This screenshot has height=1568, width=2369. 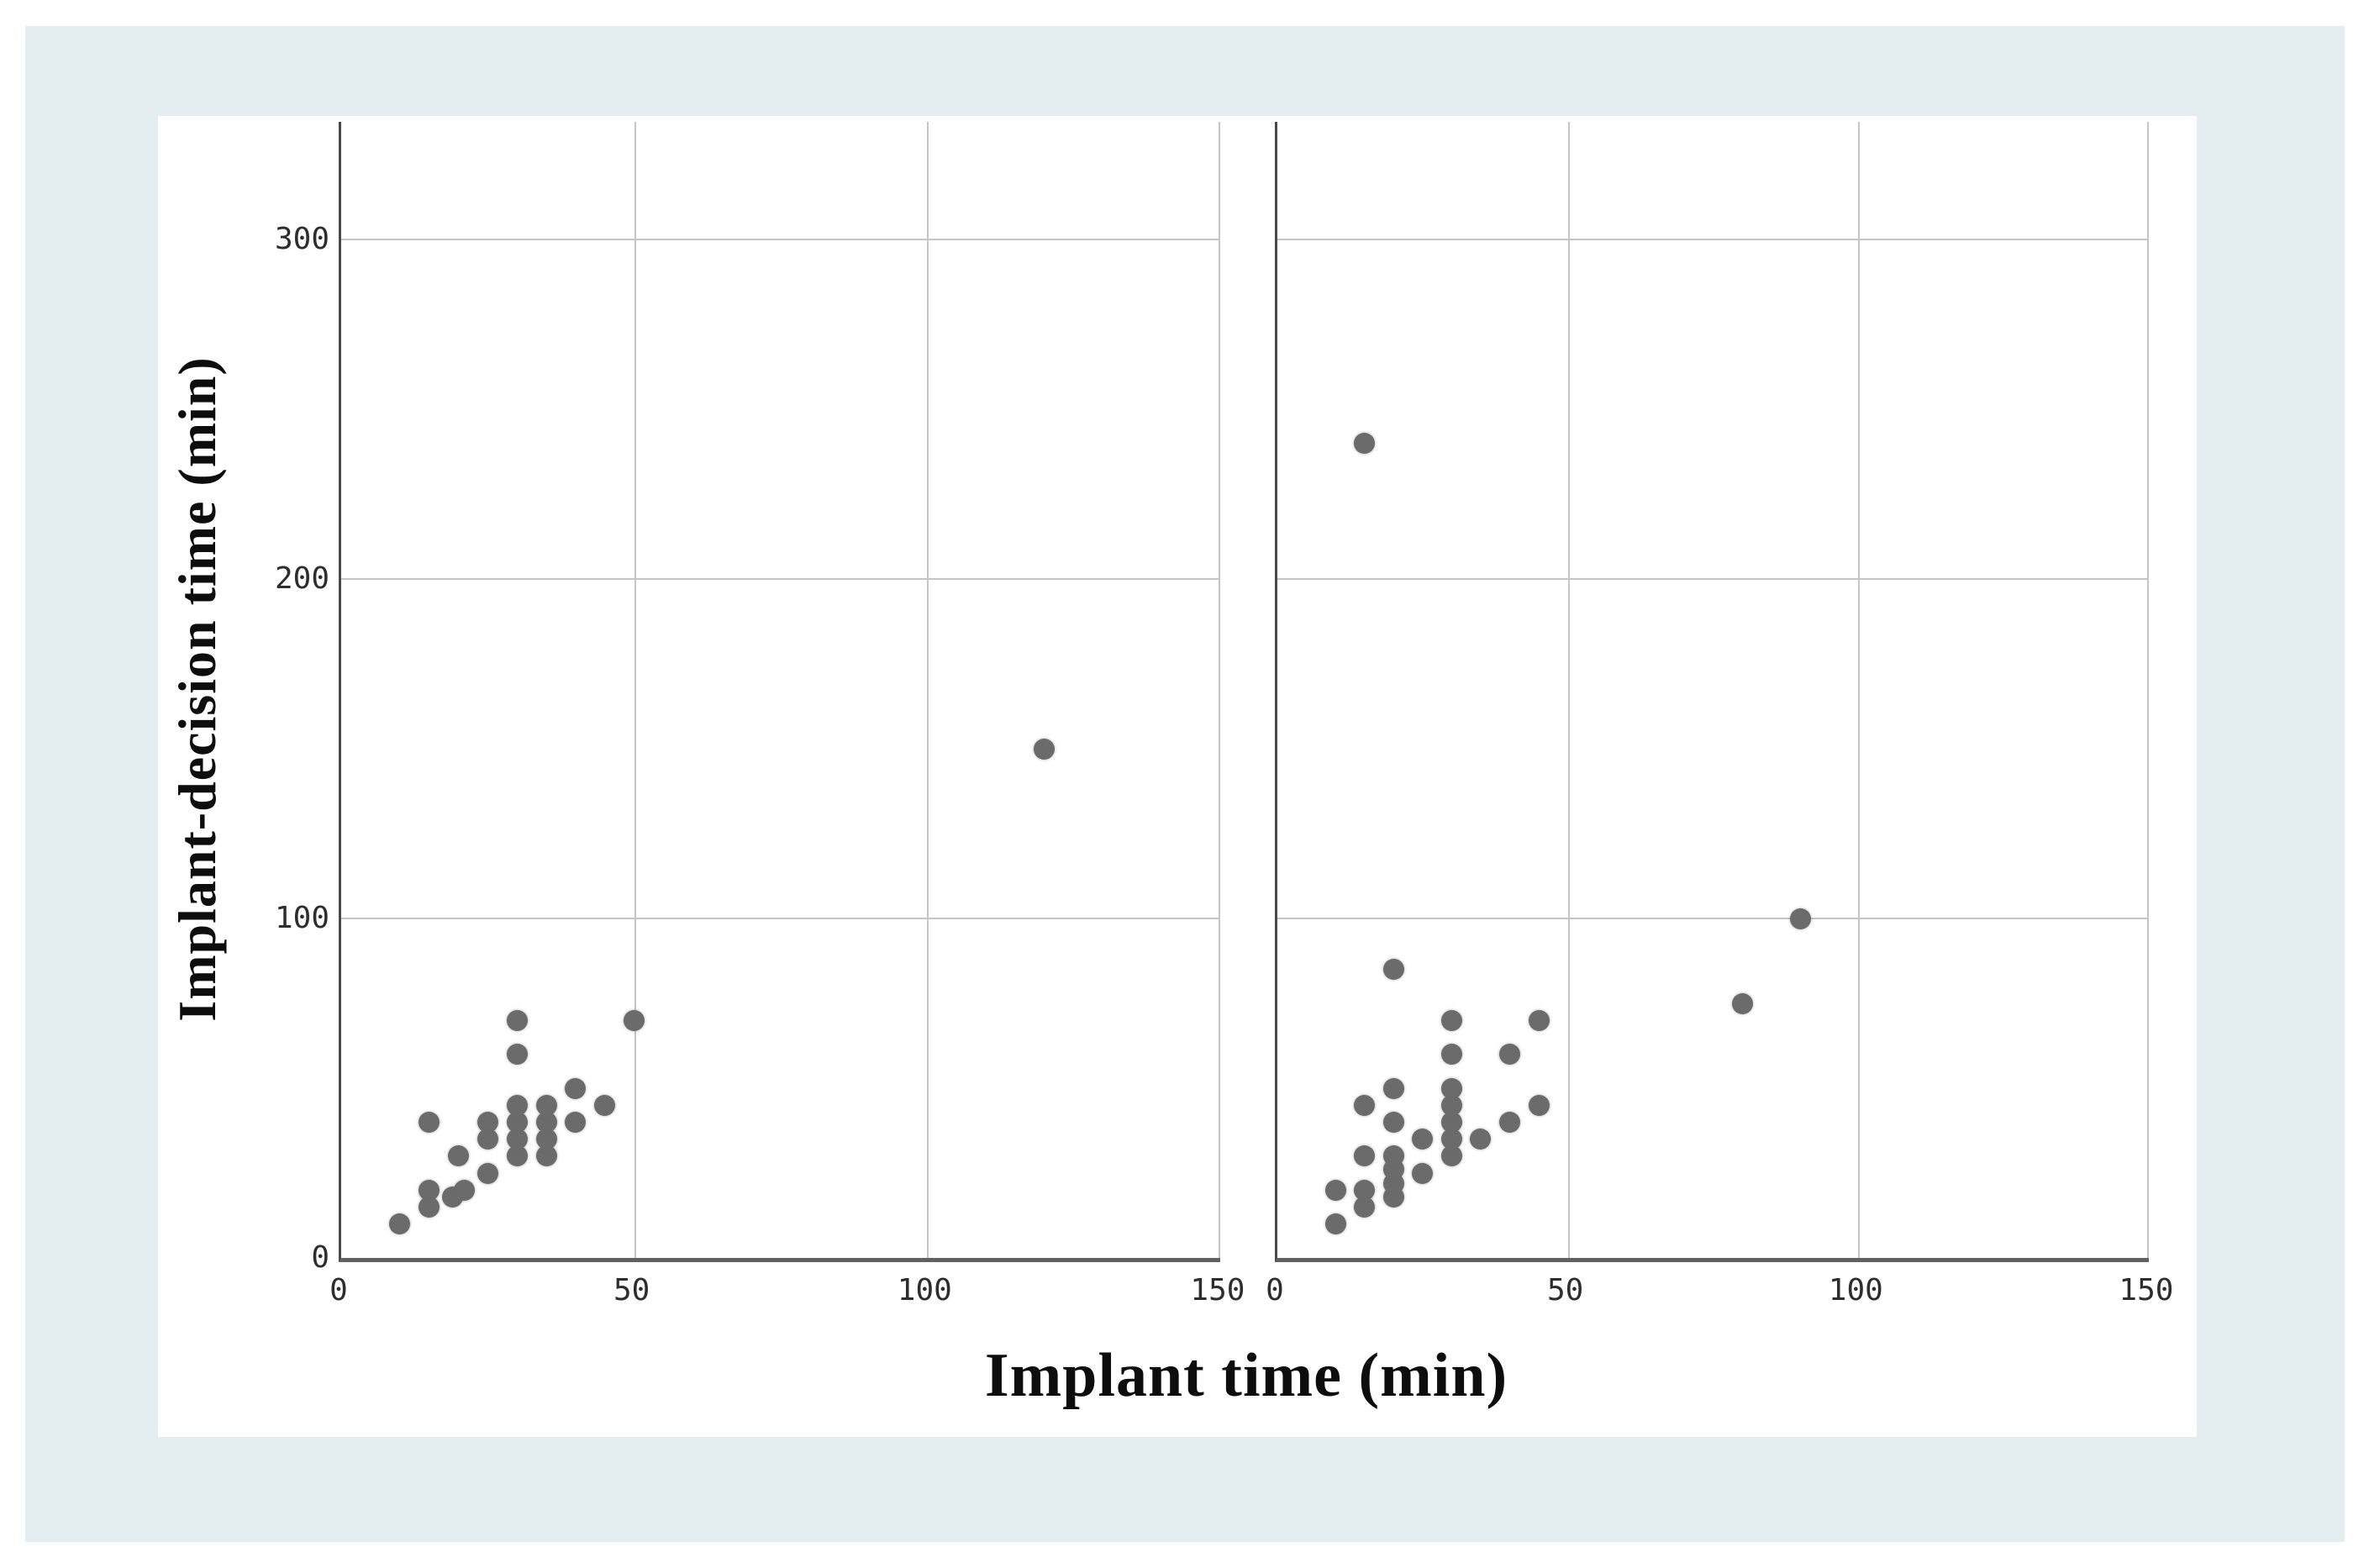 I want to click on y-tick-label: 300, so click(x=301, y=239).